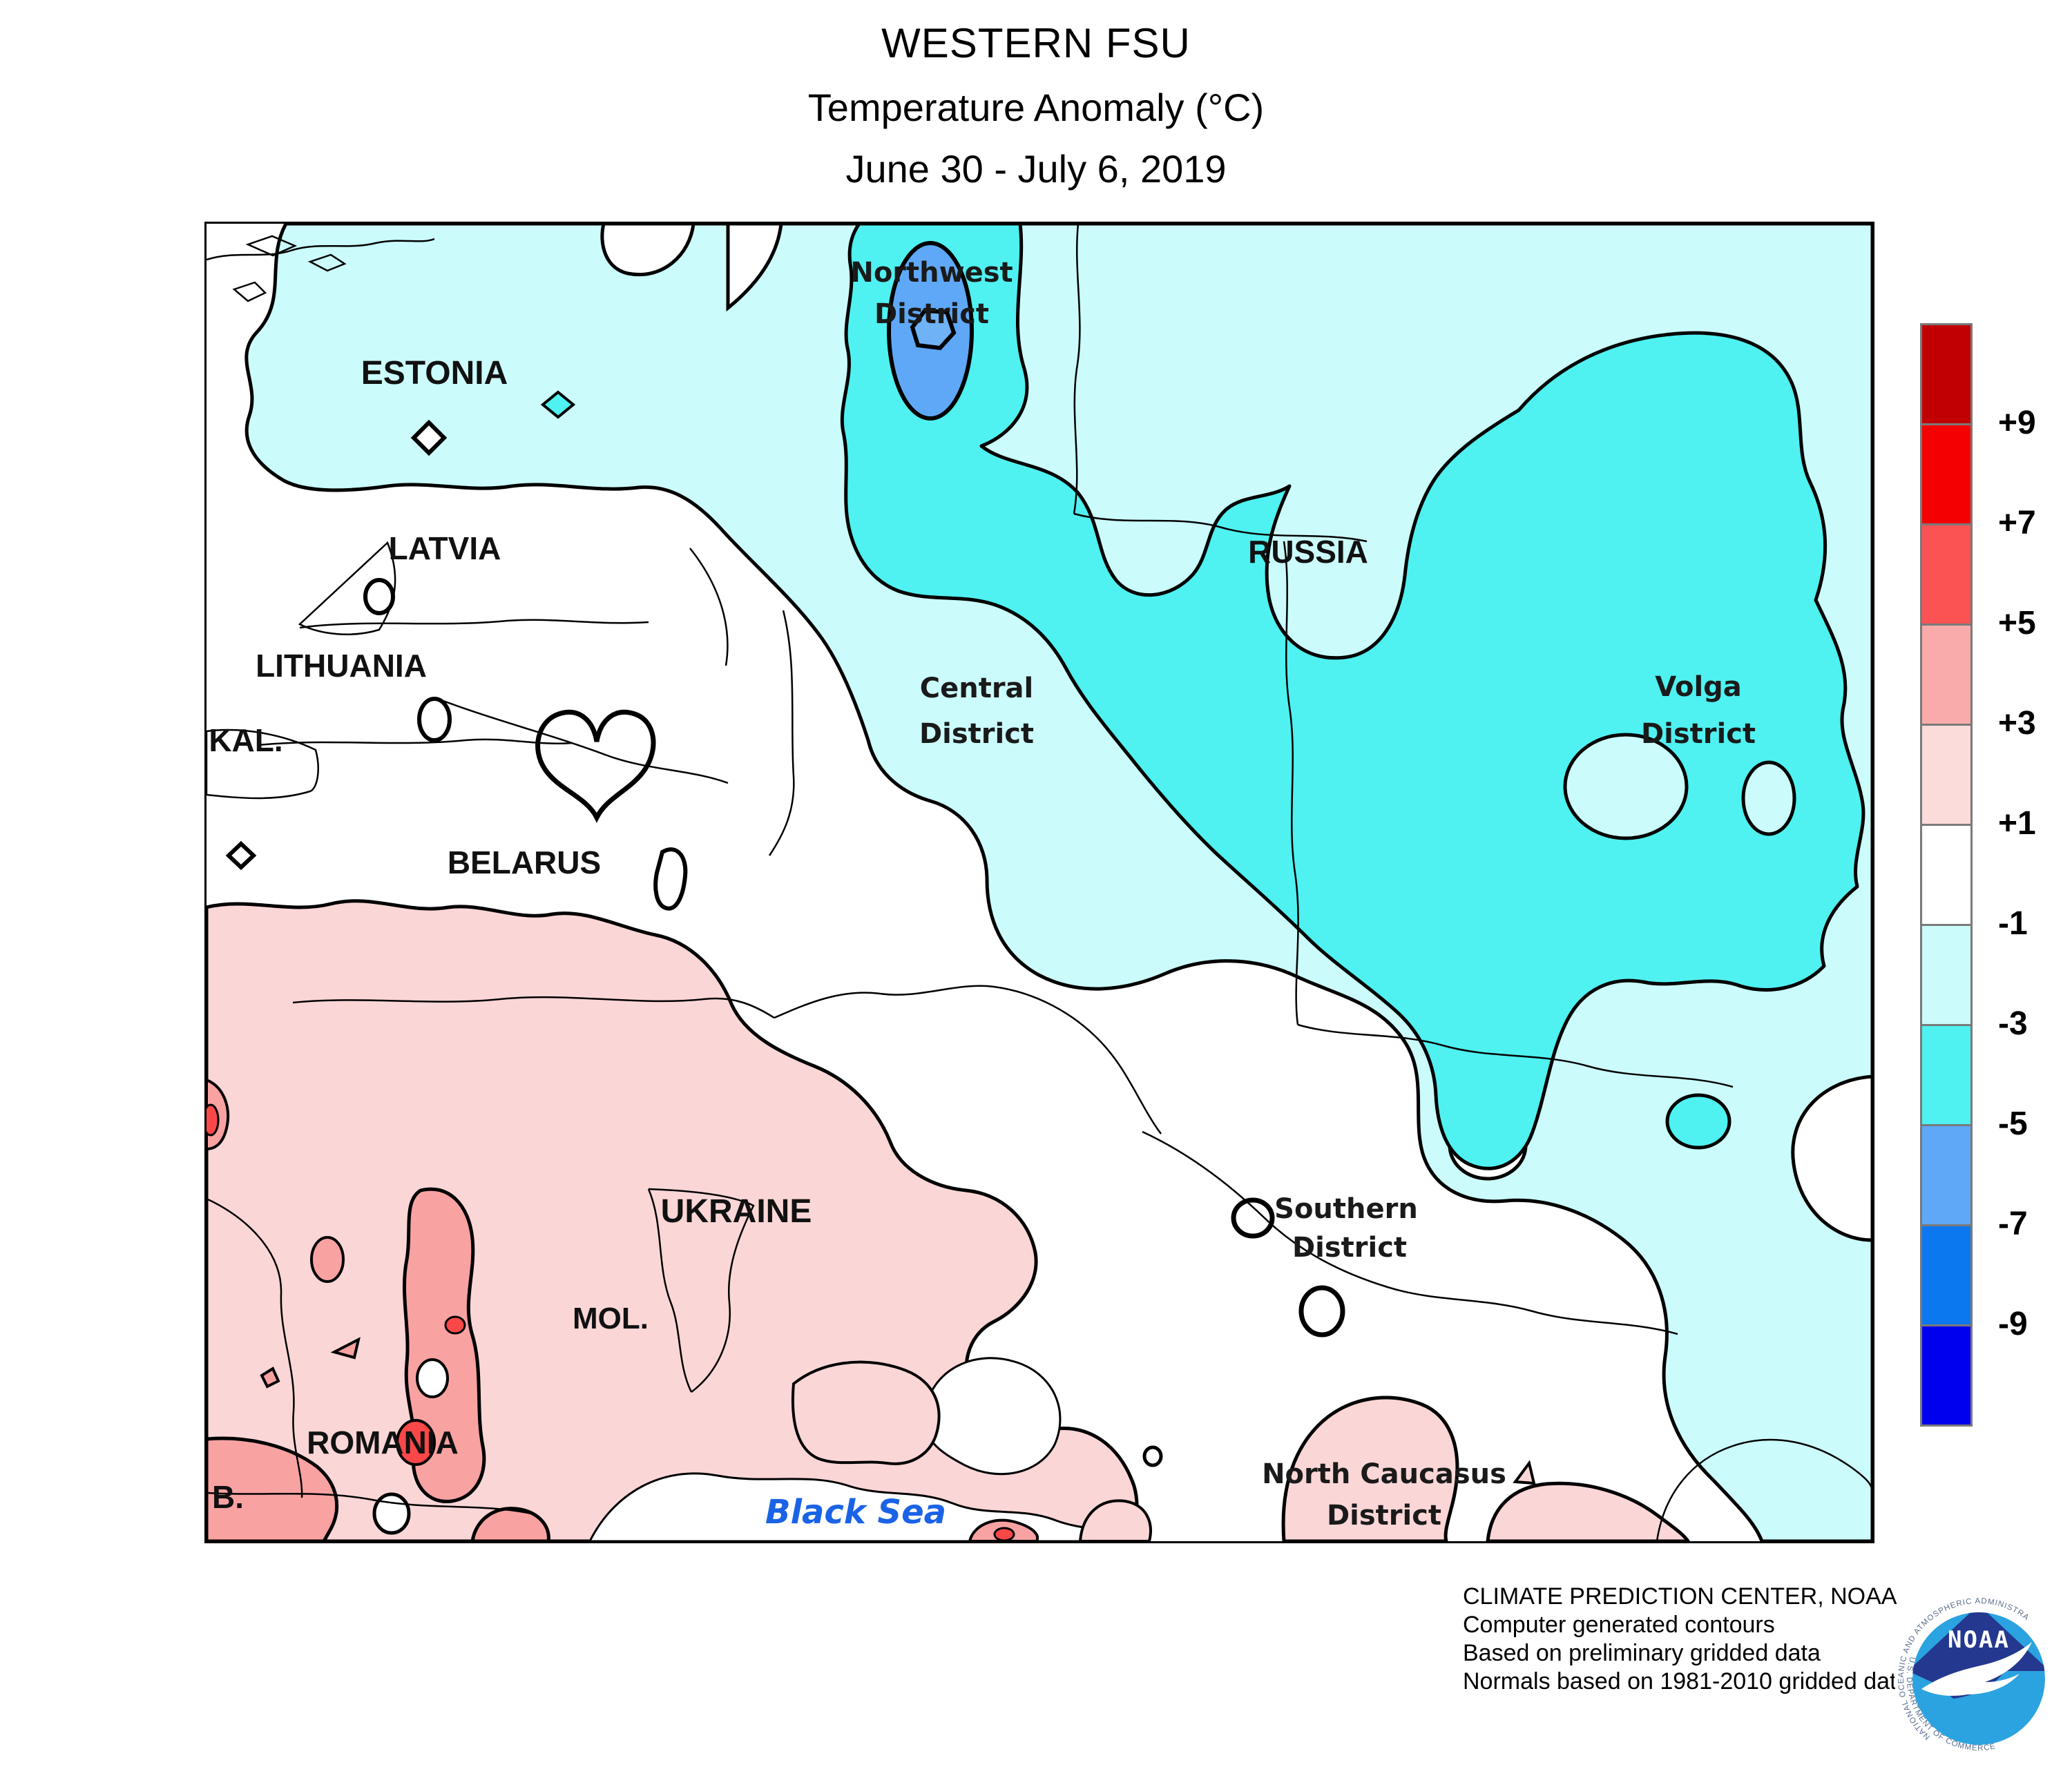  Describe the element at coordinates (445, 548) in the screenshot. I see `label-latvia: LATVIA` at that location.